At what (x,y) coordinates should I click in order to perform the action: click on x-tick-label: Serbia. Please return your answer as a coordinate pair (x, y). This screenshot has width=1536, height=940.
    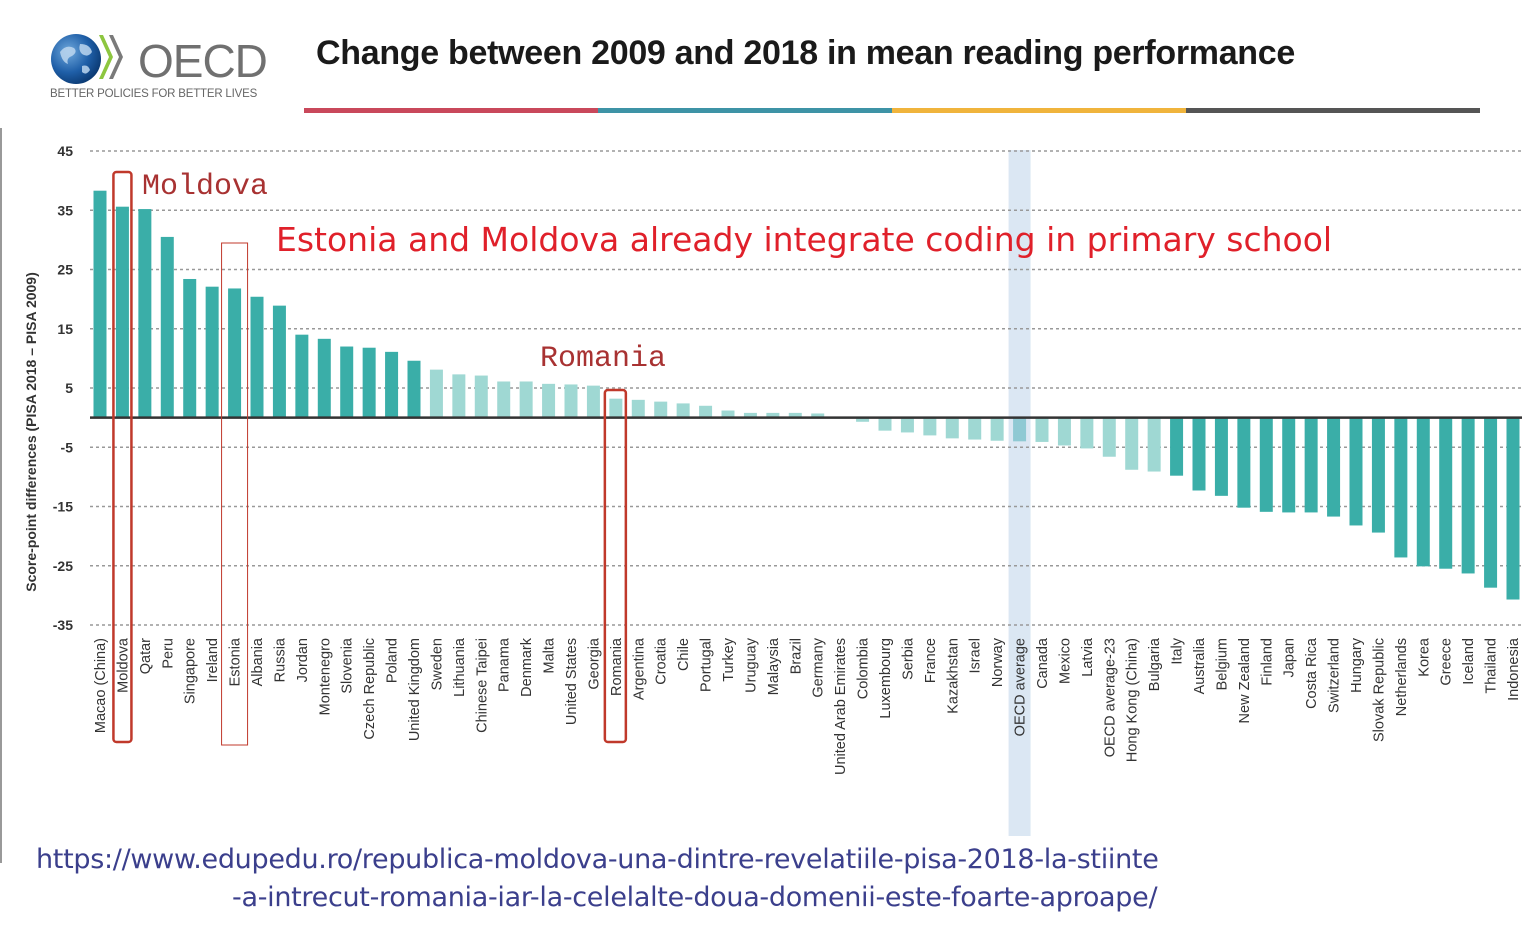
    Looking at the image, I should click on (908, 658).